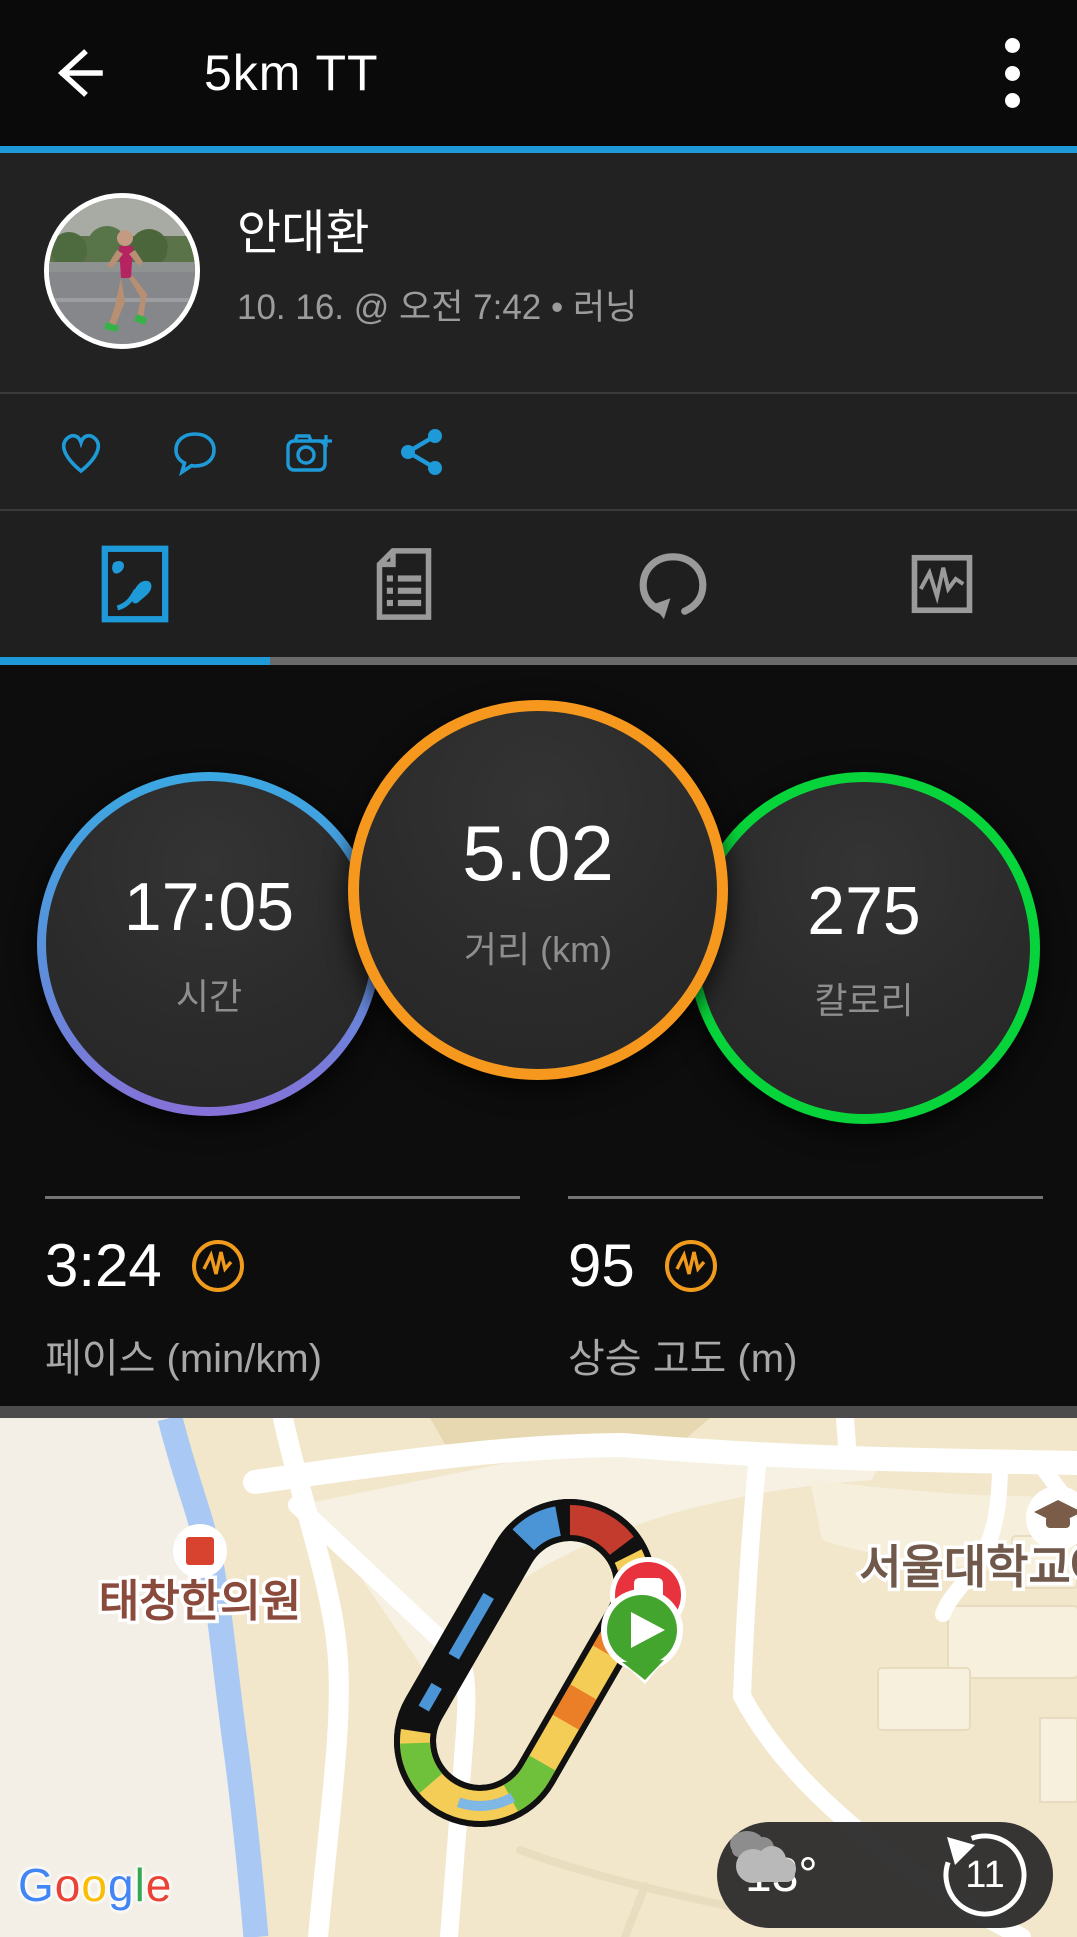 The image size is (1077, 1937). What do you see at coordinates (864, 1000) in the screenshot?
I see `calories-label: 칼로리` at bounding box center [864, 1000].